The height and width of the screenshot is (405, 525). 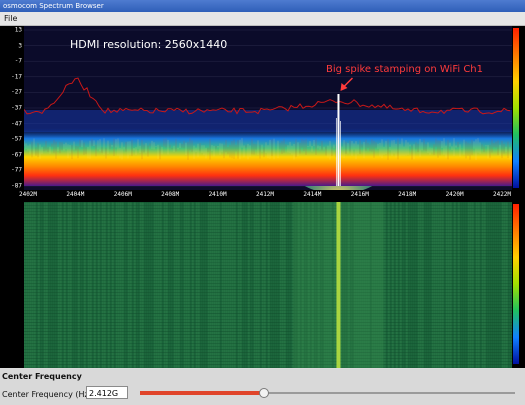 I want to click on y-tick-label: -17, so click(x=16, y=77).